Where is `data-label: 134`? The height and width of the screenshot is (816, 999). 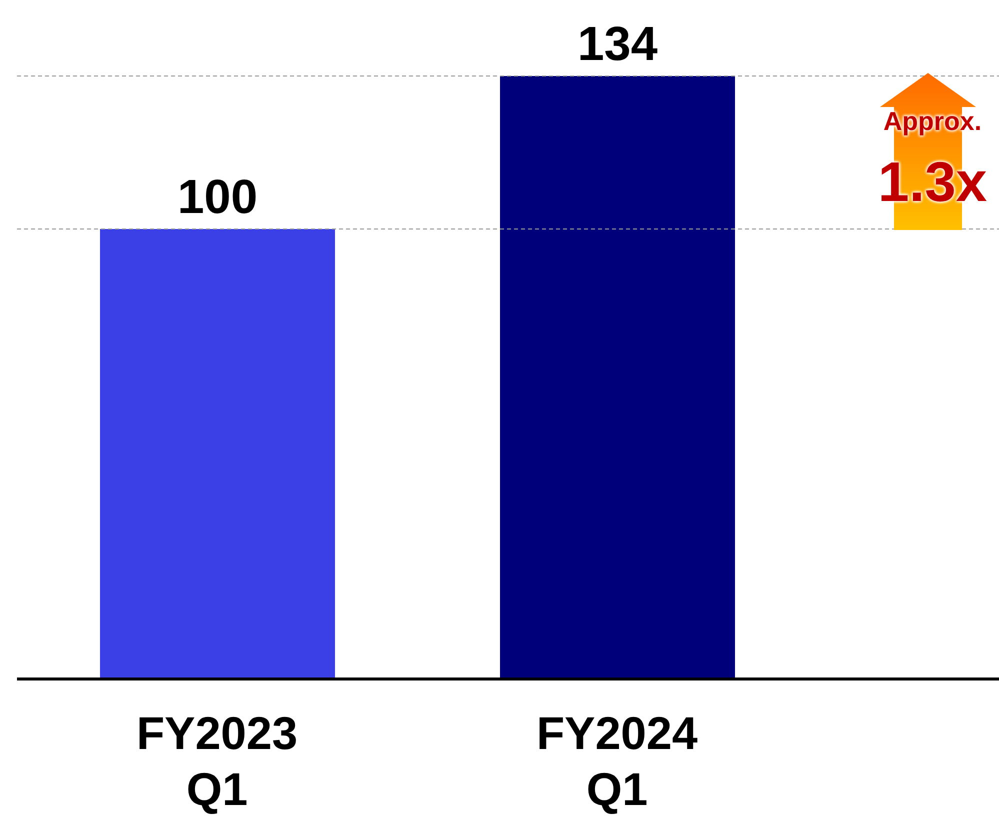 data-label: 134 is located at coordinates (617, 44).